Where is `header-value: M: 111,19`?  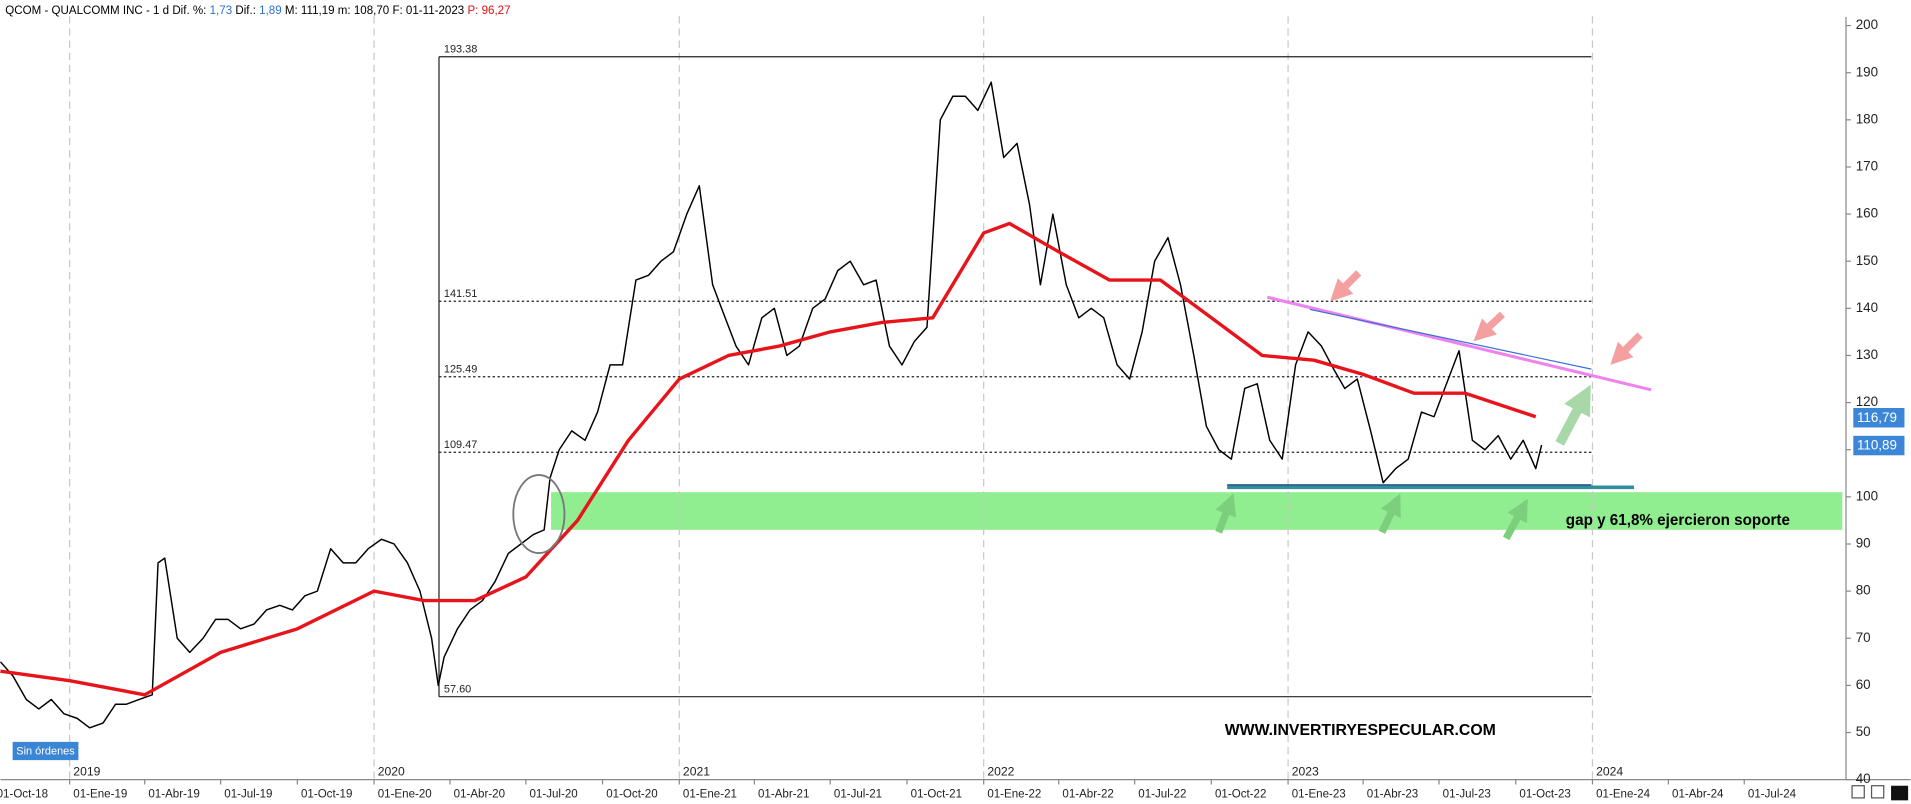 header-value: M: 111,19 is located at coordinates (310, 11).